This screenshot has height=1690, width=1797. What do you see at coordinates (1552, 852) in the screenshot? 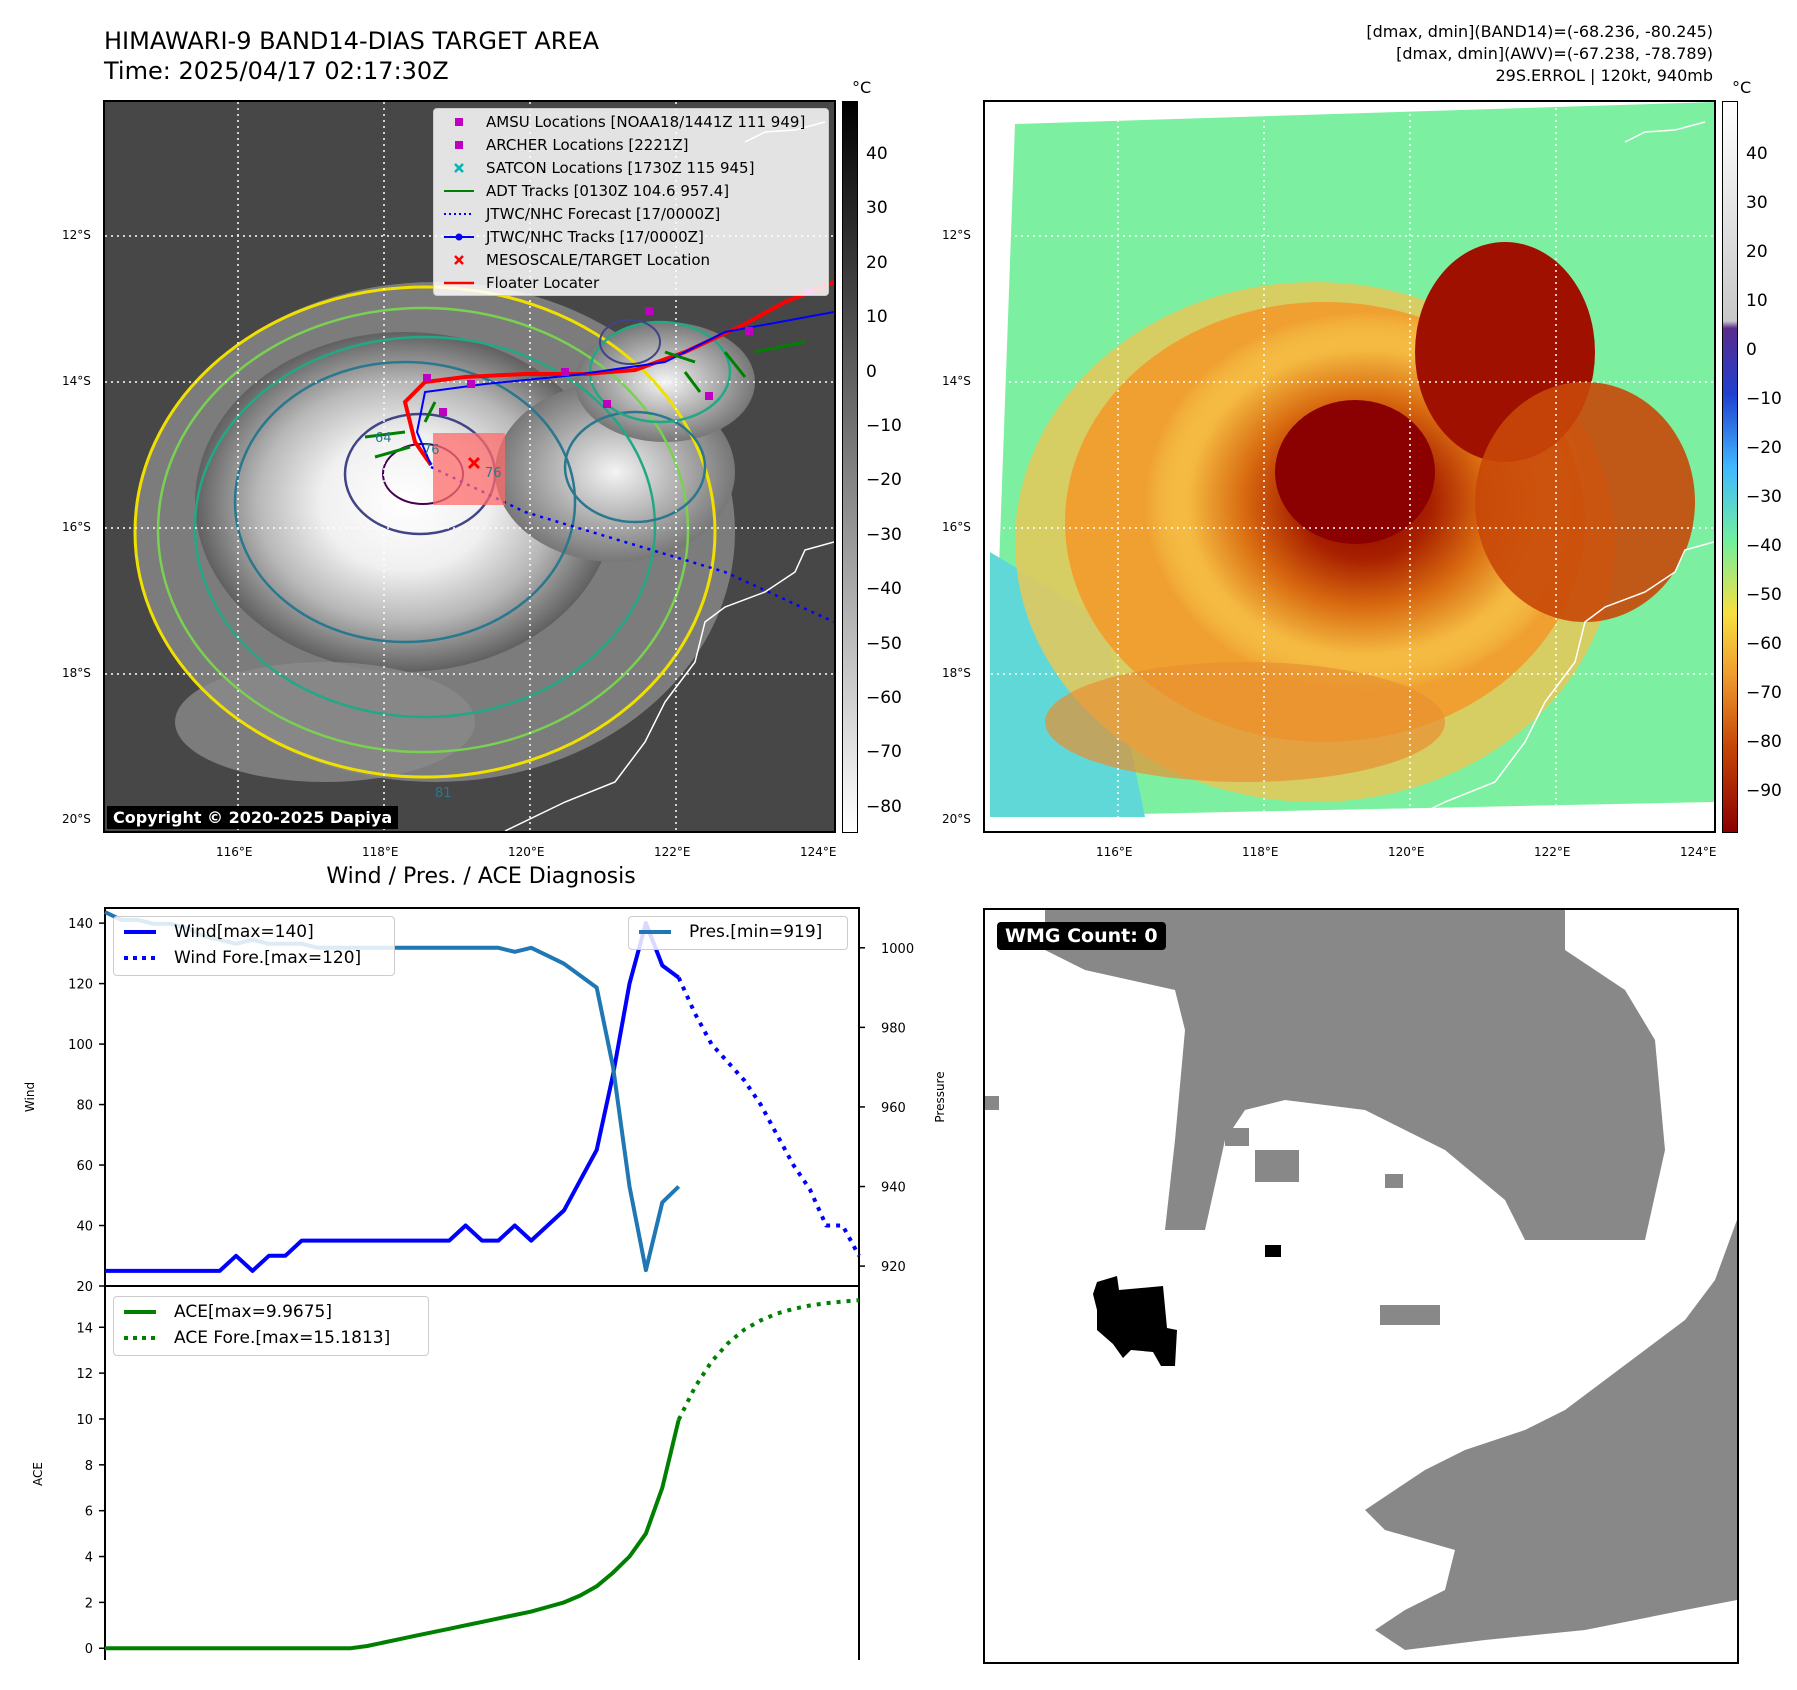
I see `awv-lon-label: 122°E` at bounding box center [1552, 852].